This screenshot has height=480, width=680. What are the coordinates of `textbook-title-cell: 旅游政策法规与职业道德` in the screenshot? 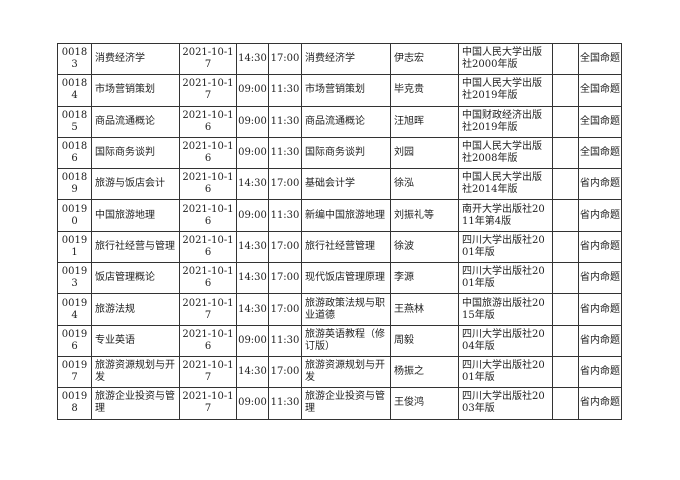 It's located at (346, 309).